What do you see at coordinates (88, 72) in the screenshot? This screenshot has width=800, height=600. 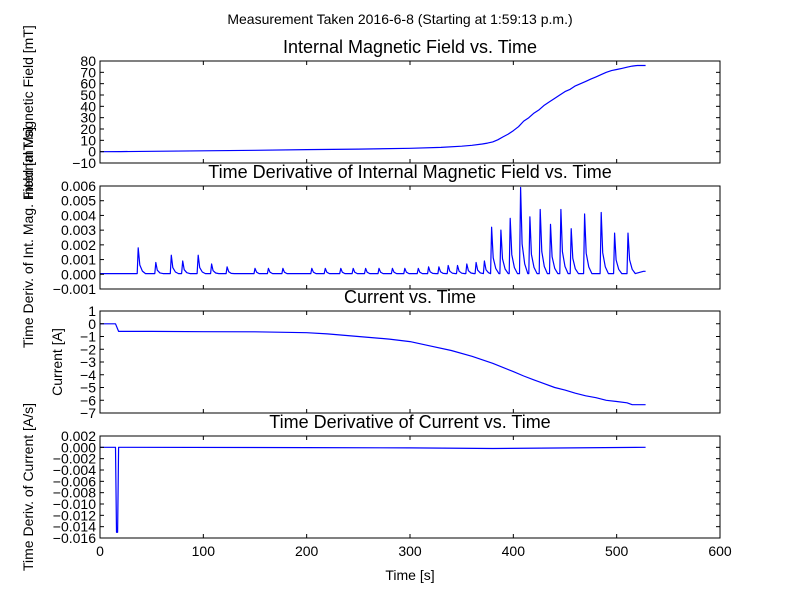 I see `y-tick-label: 70` at bounding box center [88, 72].